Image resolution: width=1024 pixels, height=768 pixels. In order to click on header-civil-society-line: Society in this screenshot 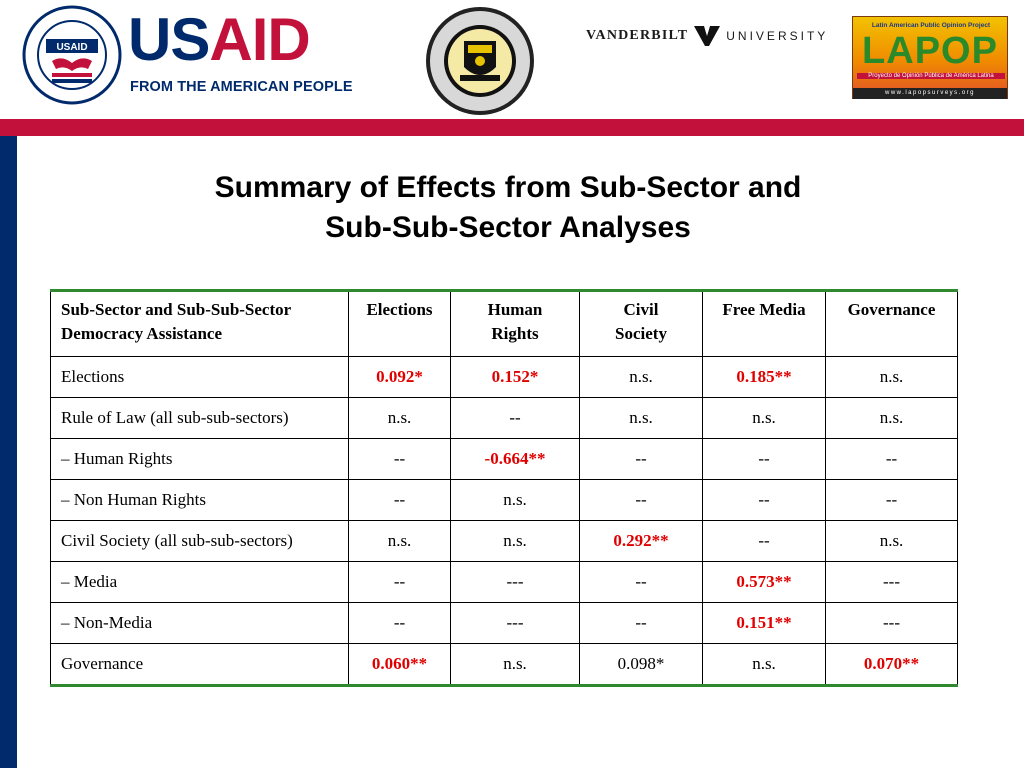, I will do `click(641, 333)`.